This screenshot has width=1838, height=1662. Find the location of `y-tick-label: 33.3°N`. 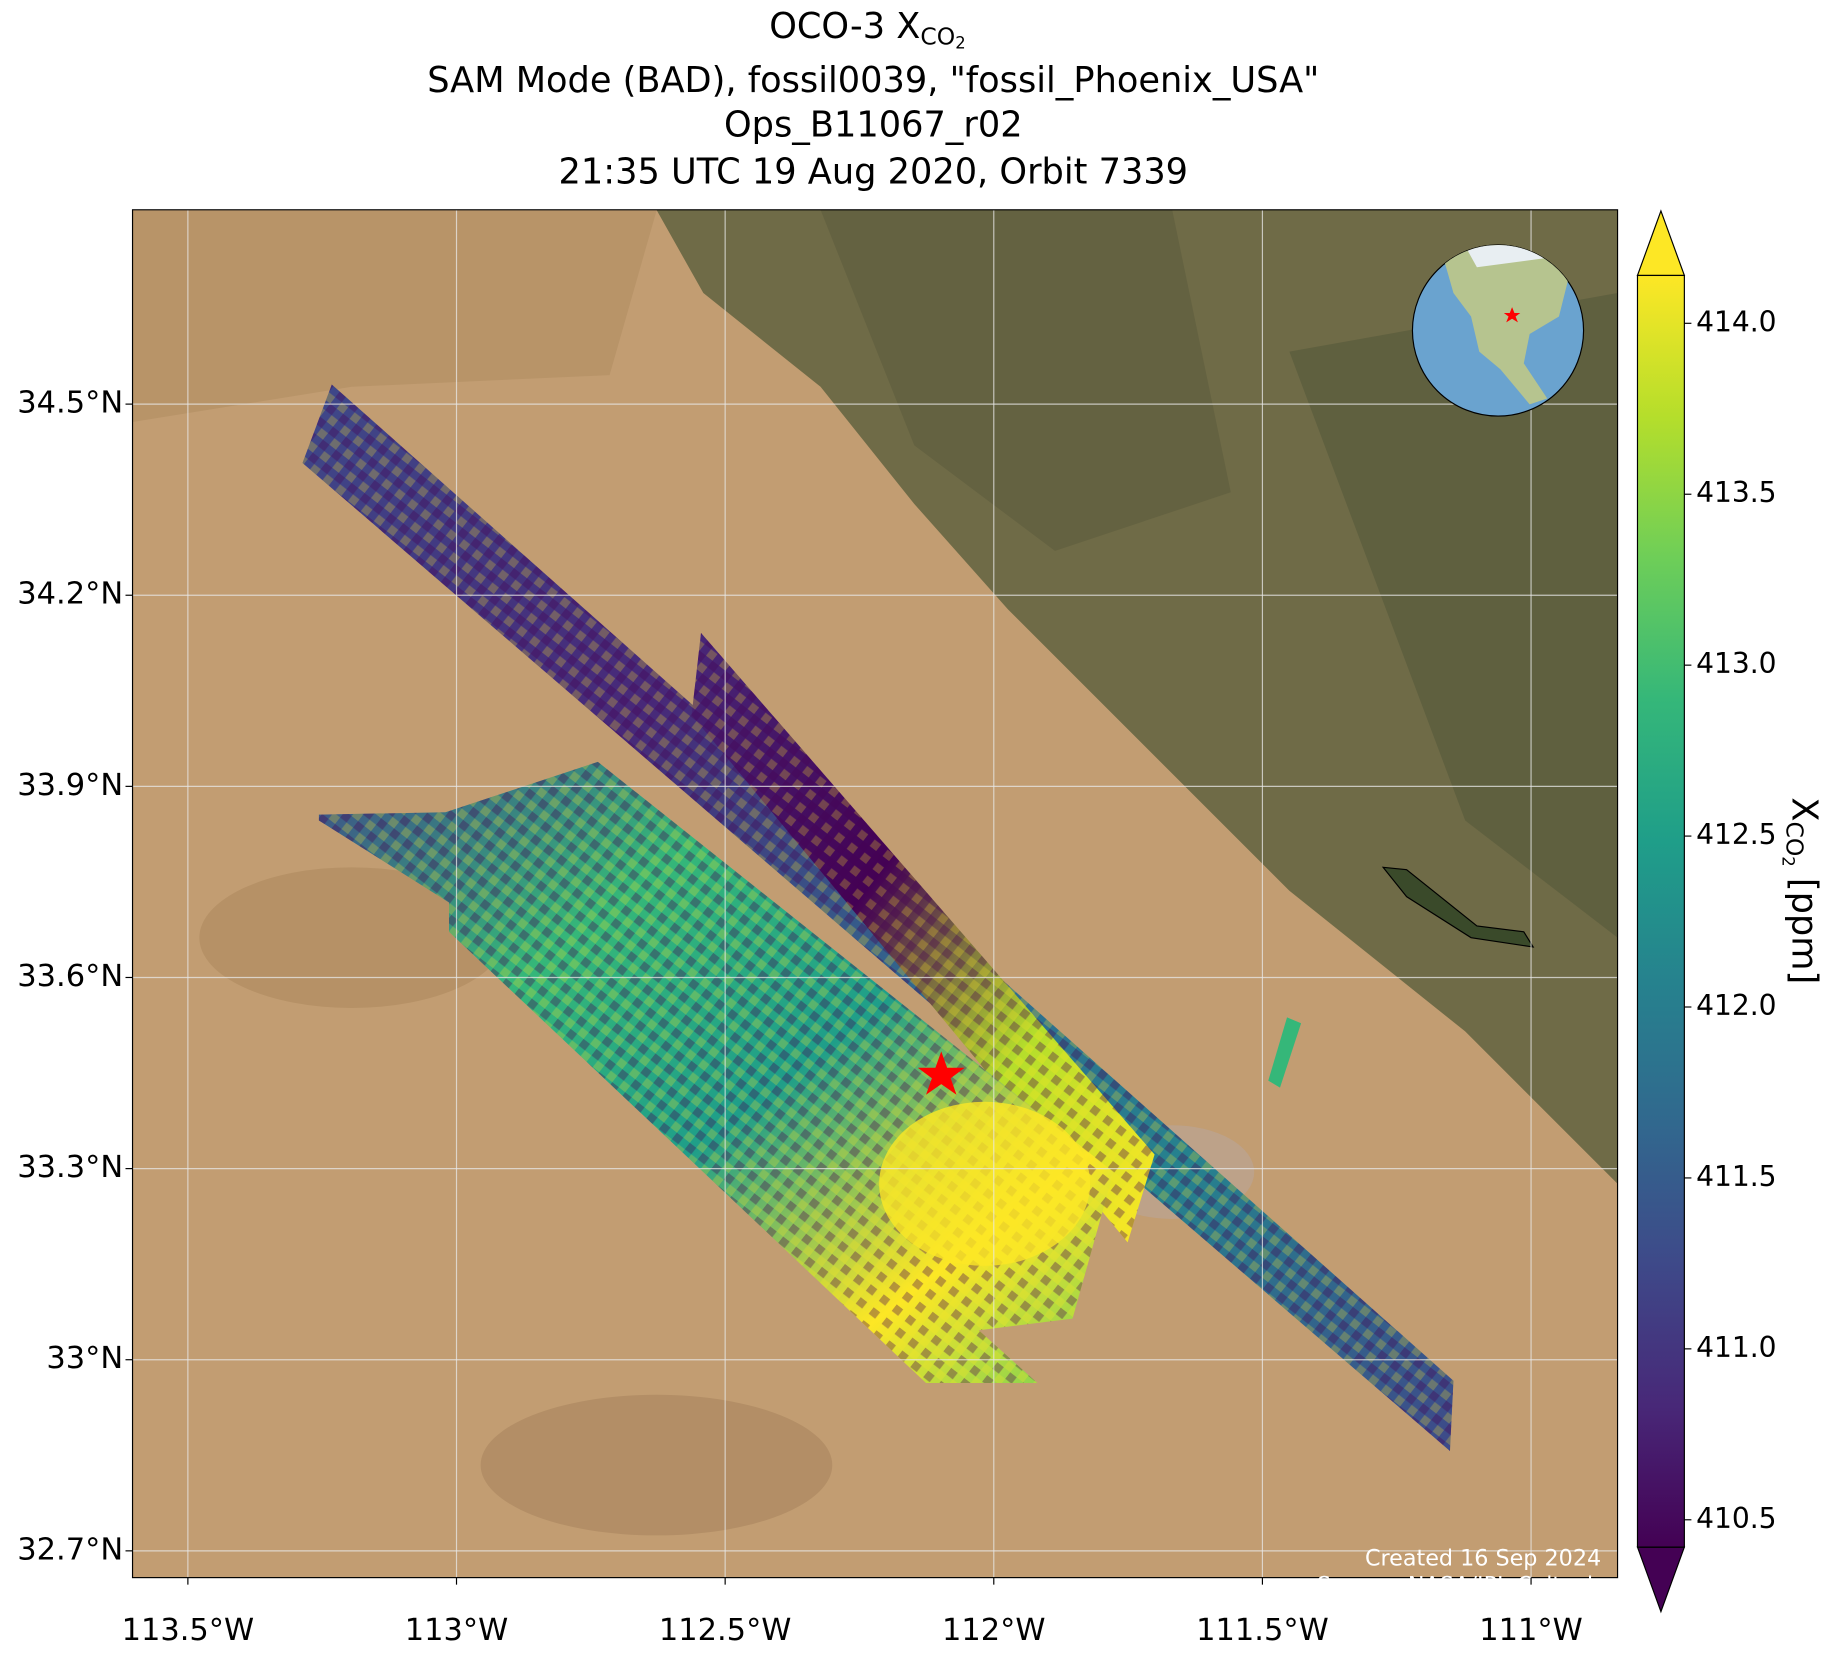

y-tick-label: 33.3°N is located at coordinates (70, 1167).